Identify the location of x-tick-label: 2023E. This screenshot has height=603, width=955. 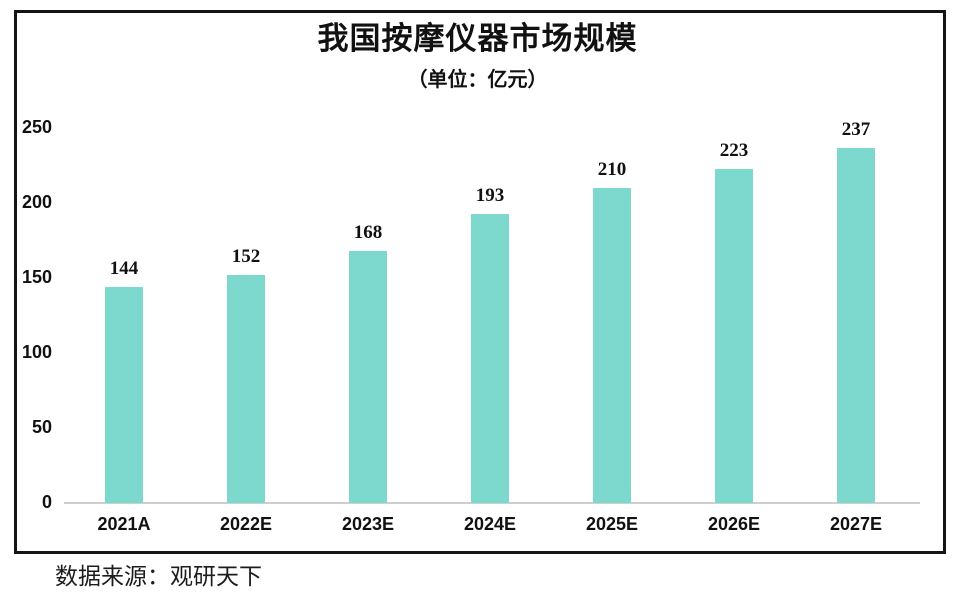
(368, 524).